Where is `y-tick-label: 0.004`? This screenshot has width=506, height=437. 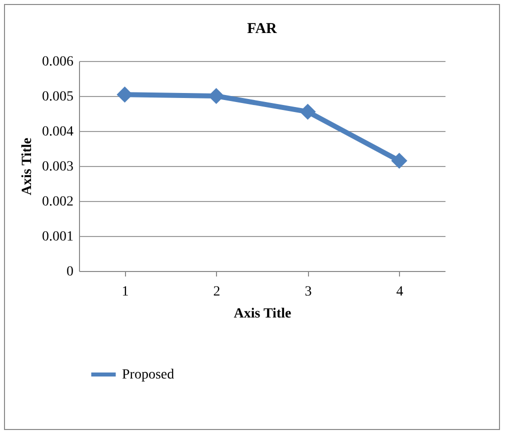 y-tick-label: 0.004 is located at coordinates (58, 132).